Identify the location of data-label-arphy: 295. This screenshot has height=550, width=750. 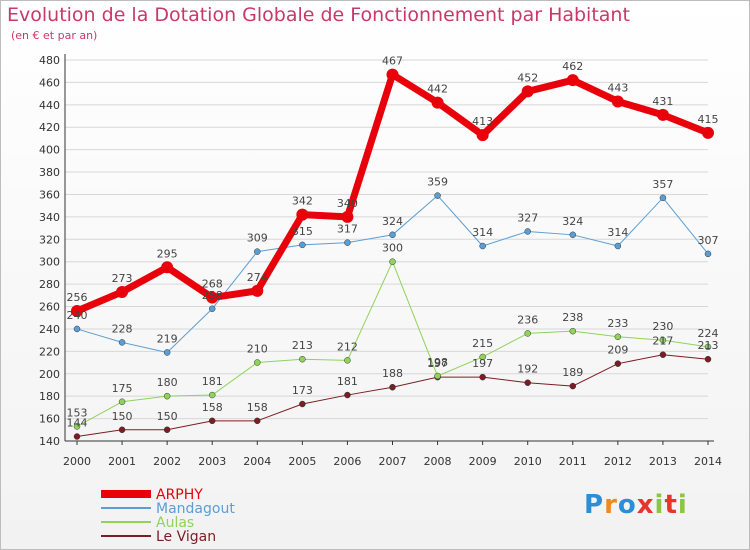
(167, 253).